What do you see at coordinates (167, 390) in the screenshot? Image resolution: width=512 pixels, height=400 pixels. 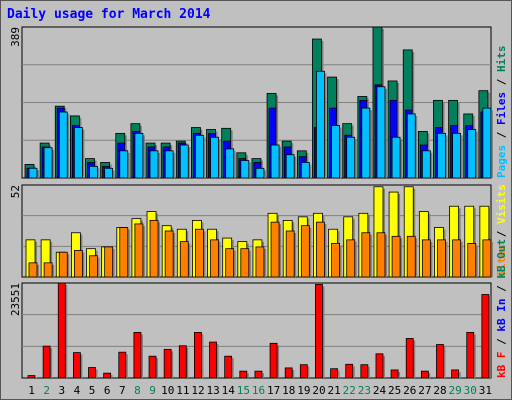 I see `x-tick-label: 10` at bounding box center [167, 390].